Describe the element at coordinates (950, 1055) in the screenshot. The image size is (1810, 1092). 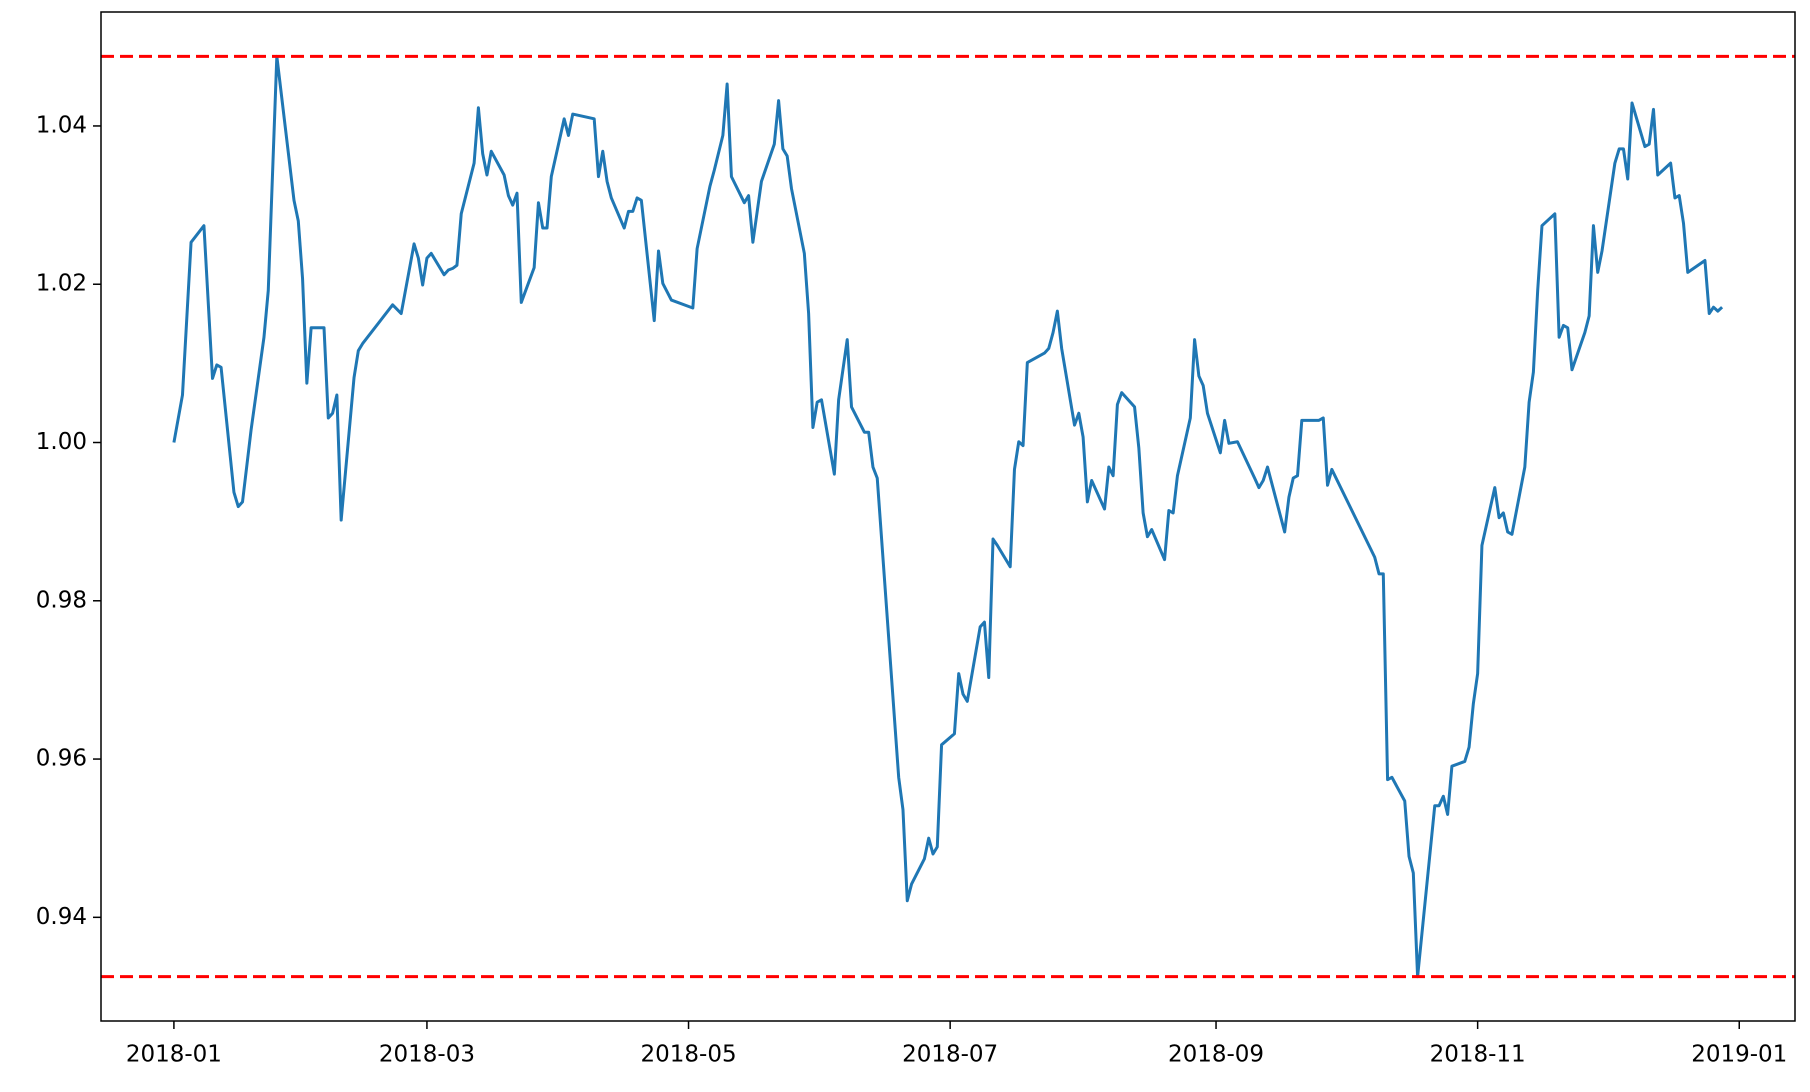
I see `x-tick-label: 2018-07` at that location.